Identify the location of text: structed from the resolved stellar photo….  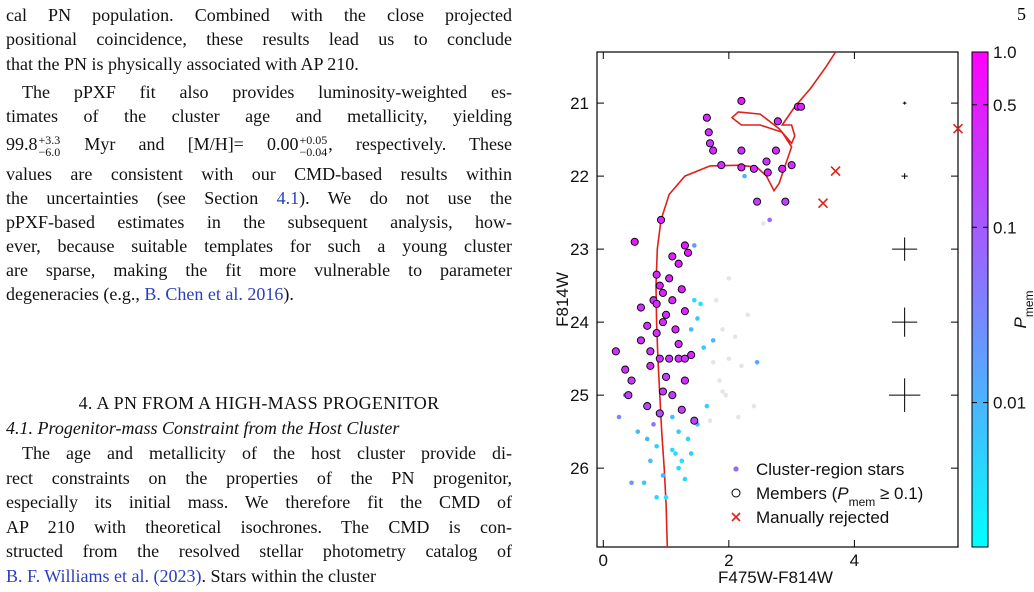
(259, 551).